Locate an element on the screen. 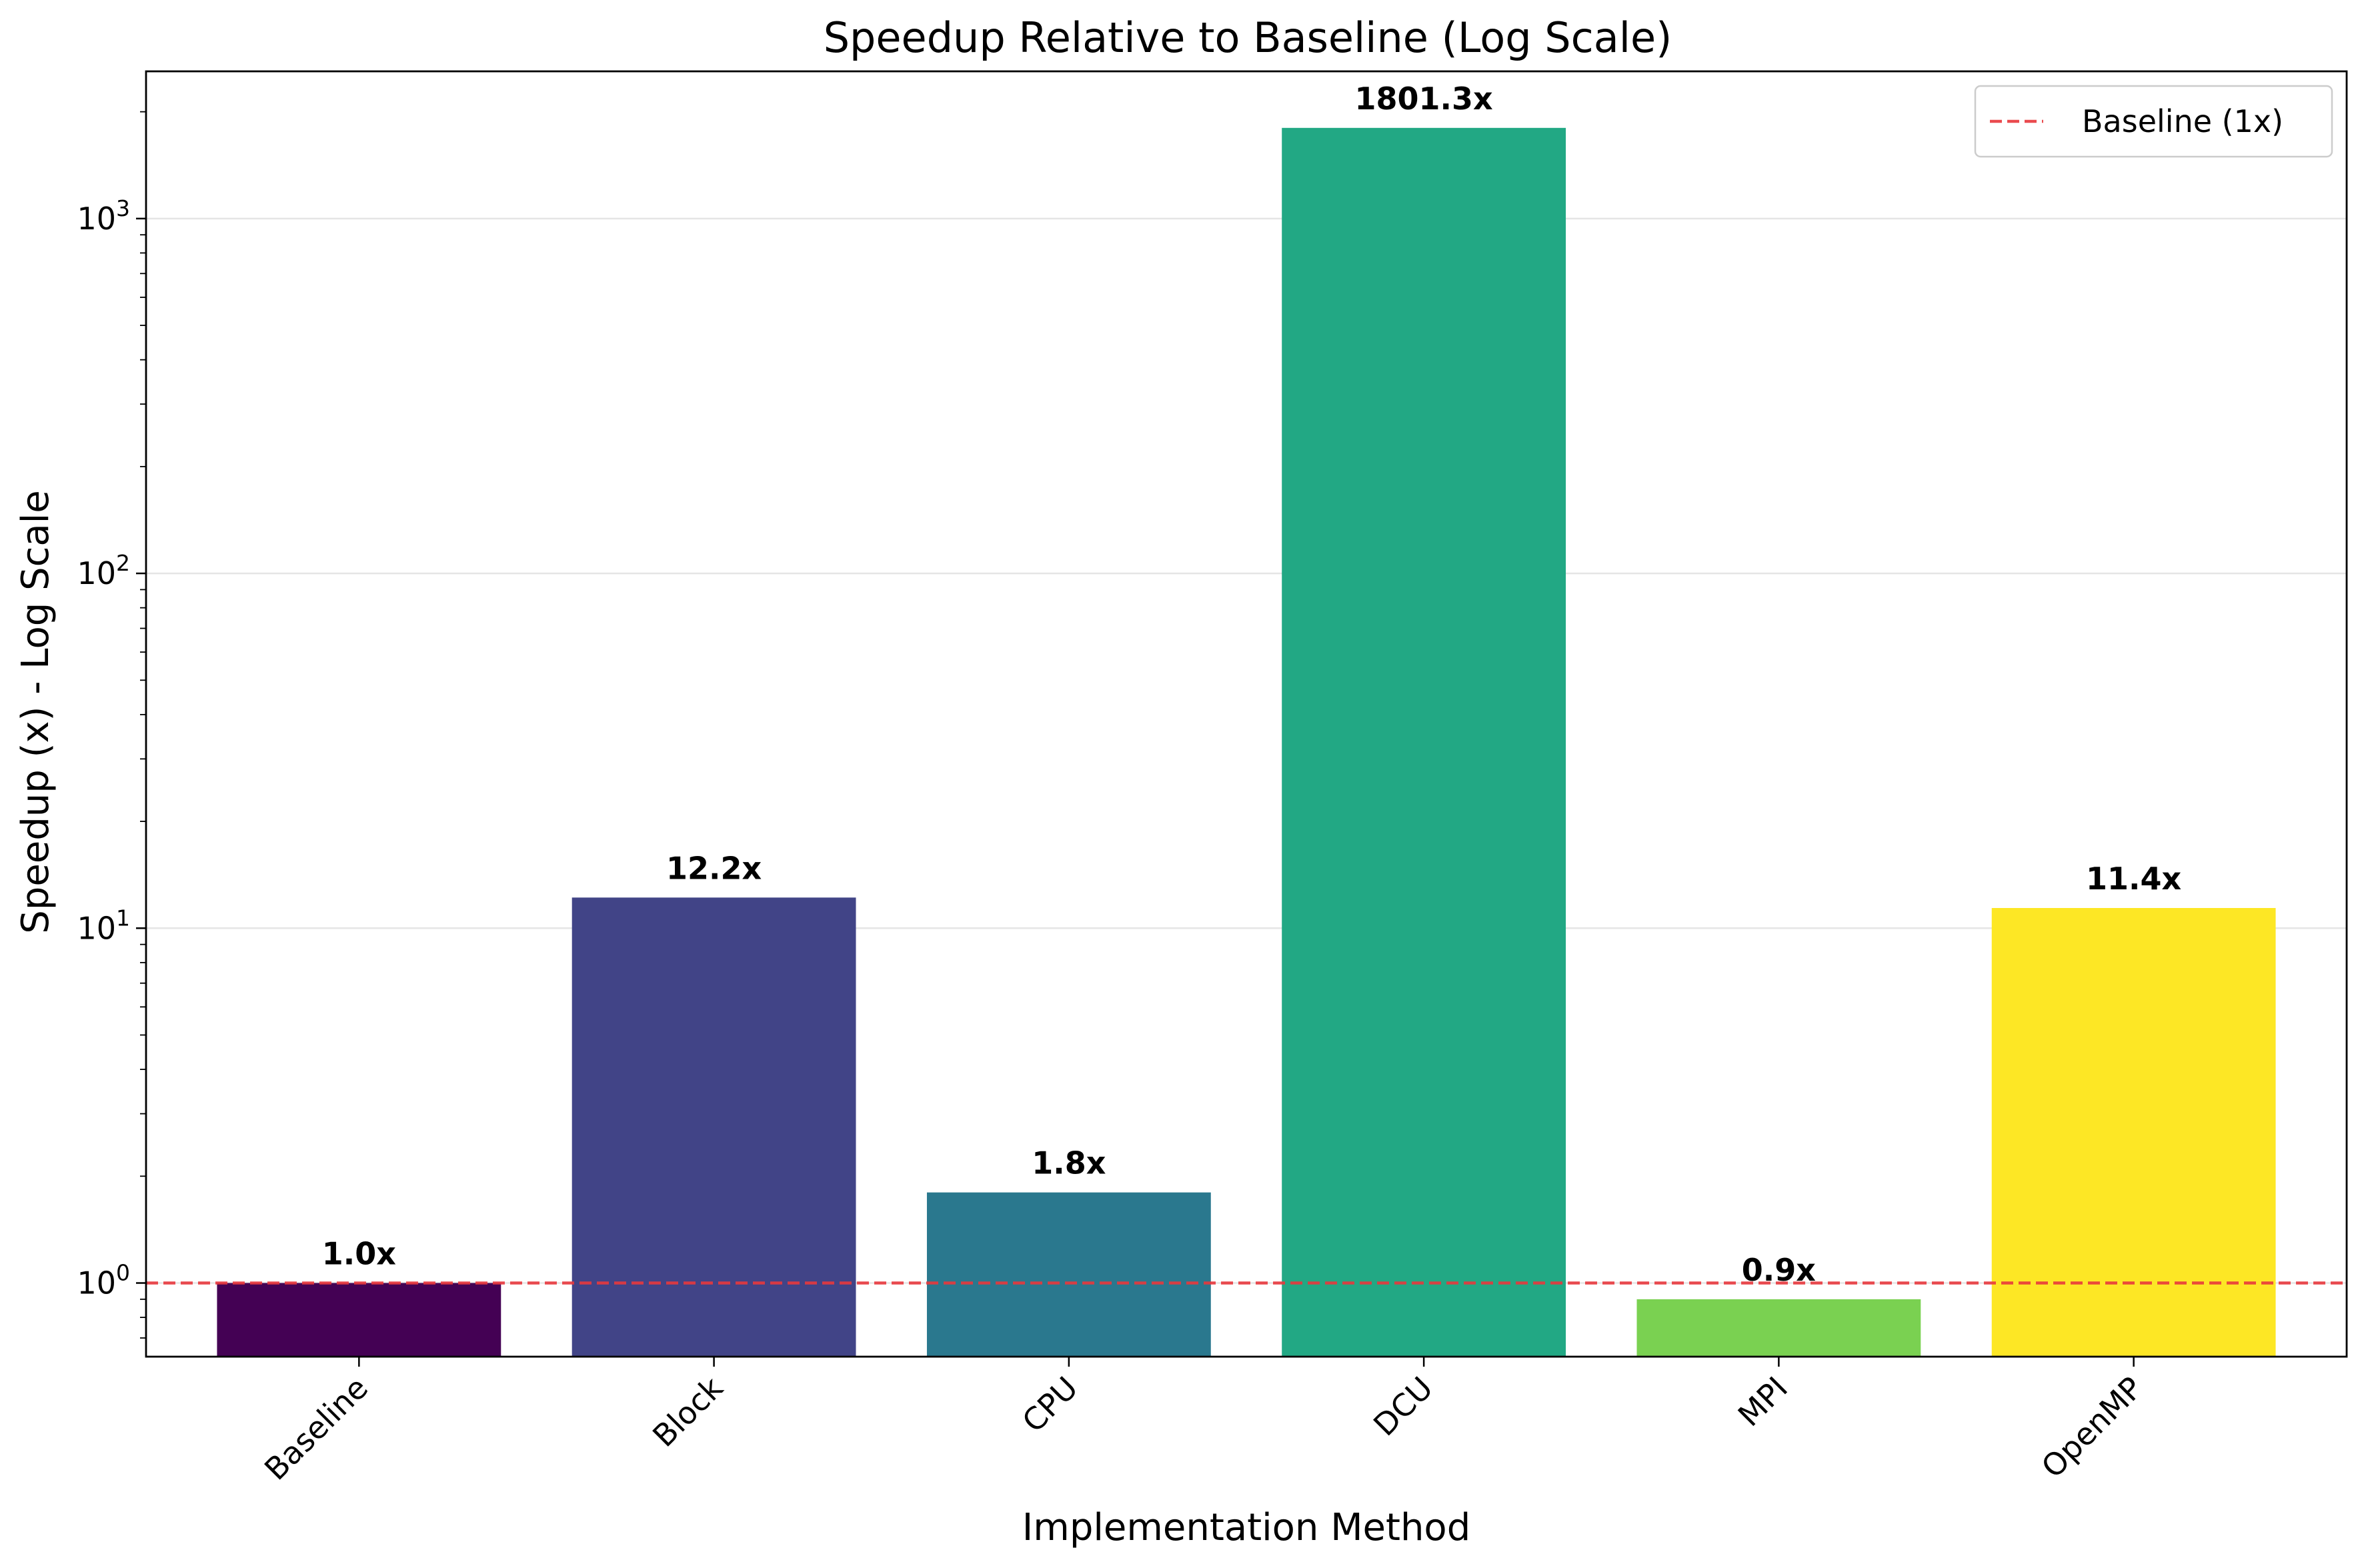  bar-value-label: 1.8x is located at coordinates (1069, 1163).